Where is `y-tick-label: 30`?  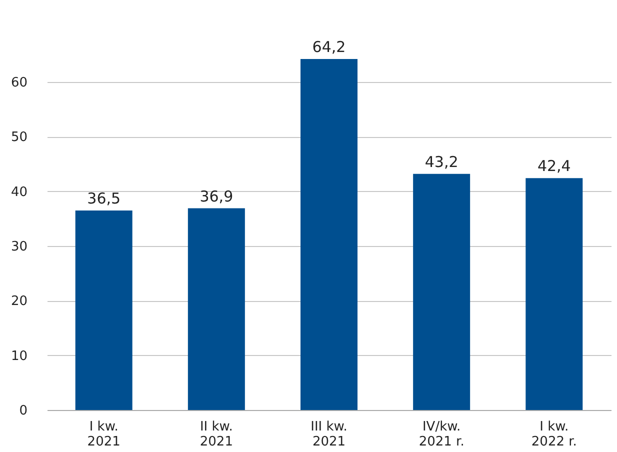 y-tick-label: 30 is located at coordinates (19, 246).